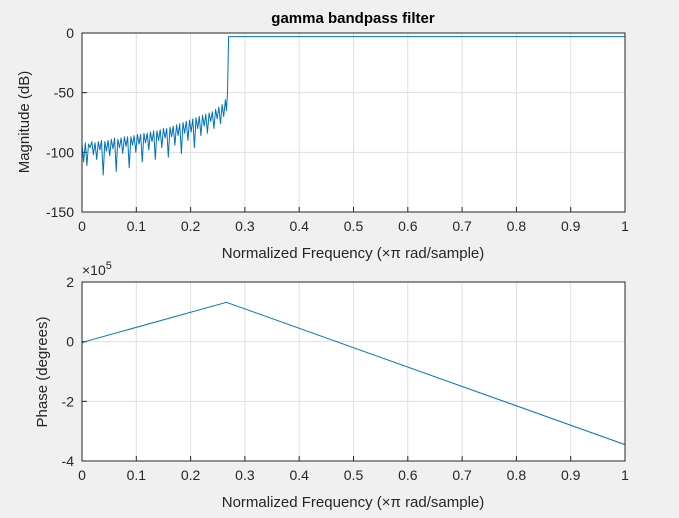 The image size is (679, 518). Describe the element at coordinates (245, 226) in the screenshot. I see `magnitude-x-tick-label: 0.3` at that location.